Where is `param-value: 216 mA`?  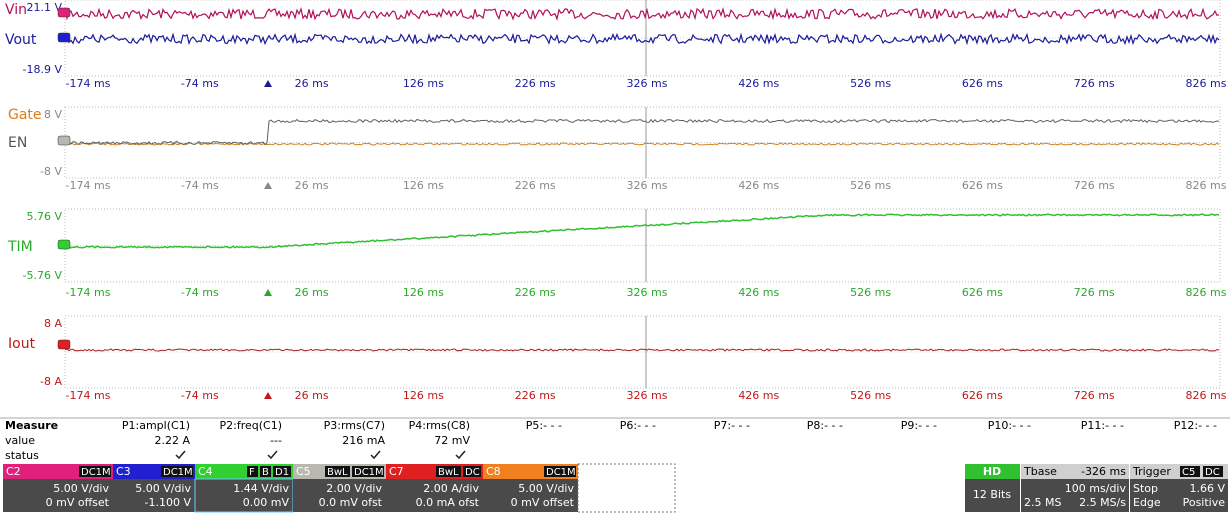
param-value: 216 mA is located at coordinates (363, 440).